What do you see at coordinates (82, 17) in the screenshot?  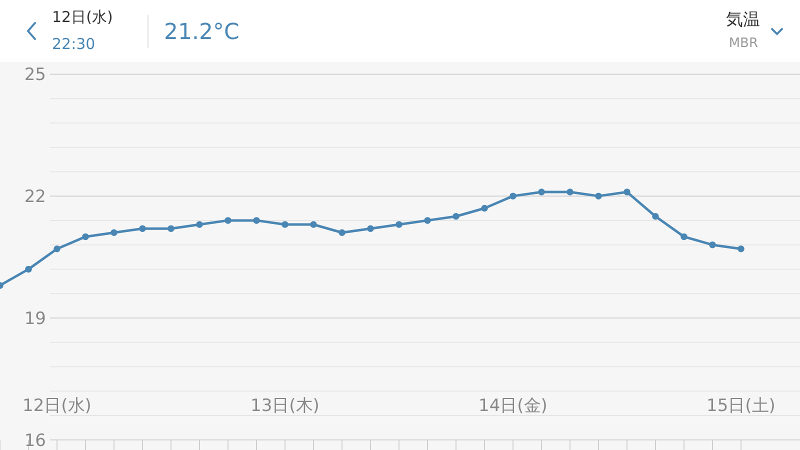 I see `text: 12日(水)` at bounding box center [82, 17].